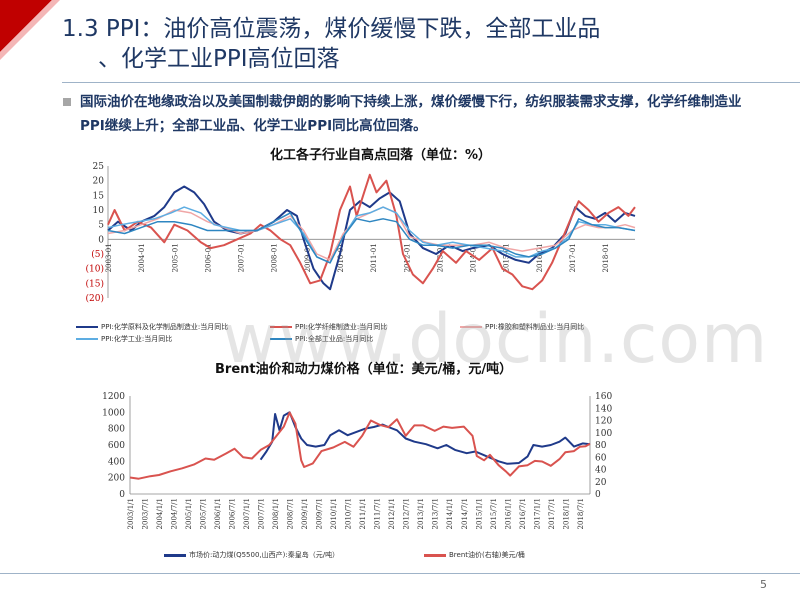 This screenshot has height=600, width=800. What do you see at coordinates (436, 513) in the screenshot?
I see `x-tick-label: 2013/7/1` at bounding box center [436, 513].